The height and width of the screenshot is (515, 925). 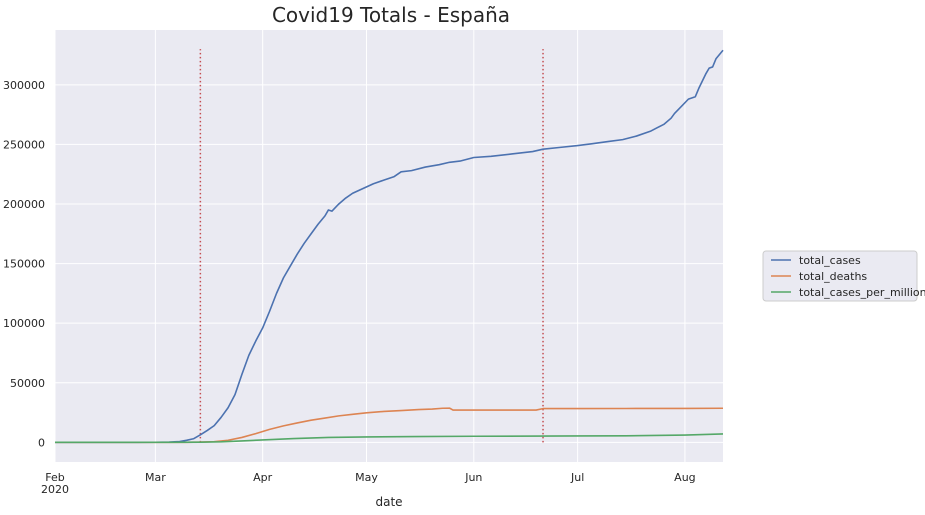 I want to click on y-tick-label: 300000, so click(x=24, y=85).